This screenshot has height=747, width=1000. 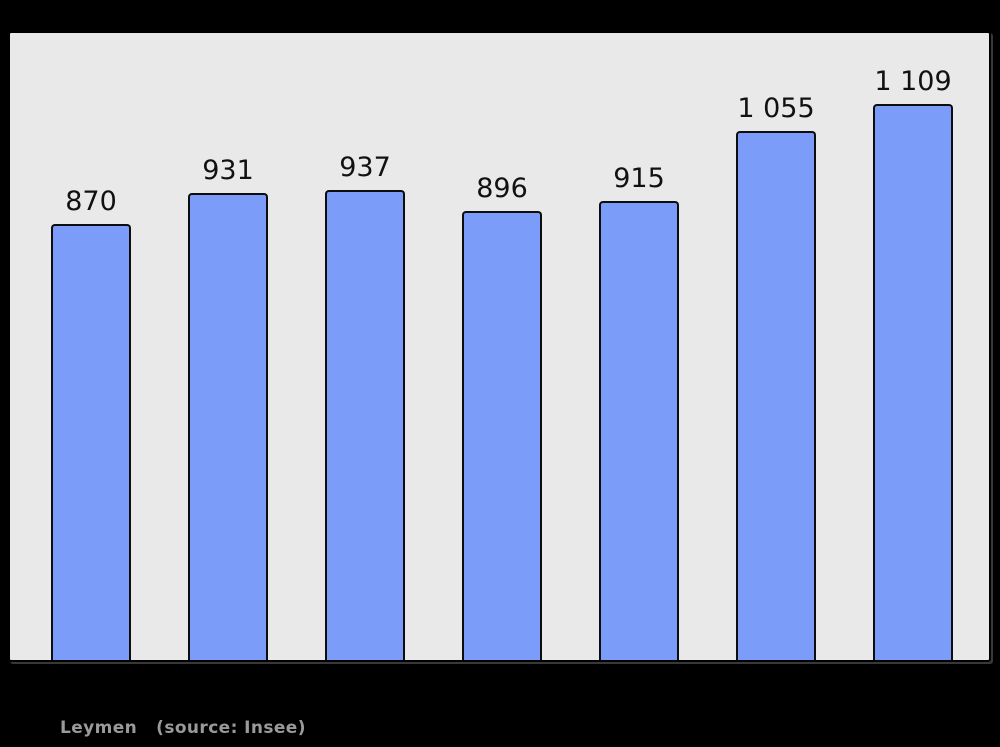 I want to click on bar-value-label: 915, so click(x=639, y=179).